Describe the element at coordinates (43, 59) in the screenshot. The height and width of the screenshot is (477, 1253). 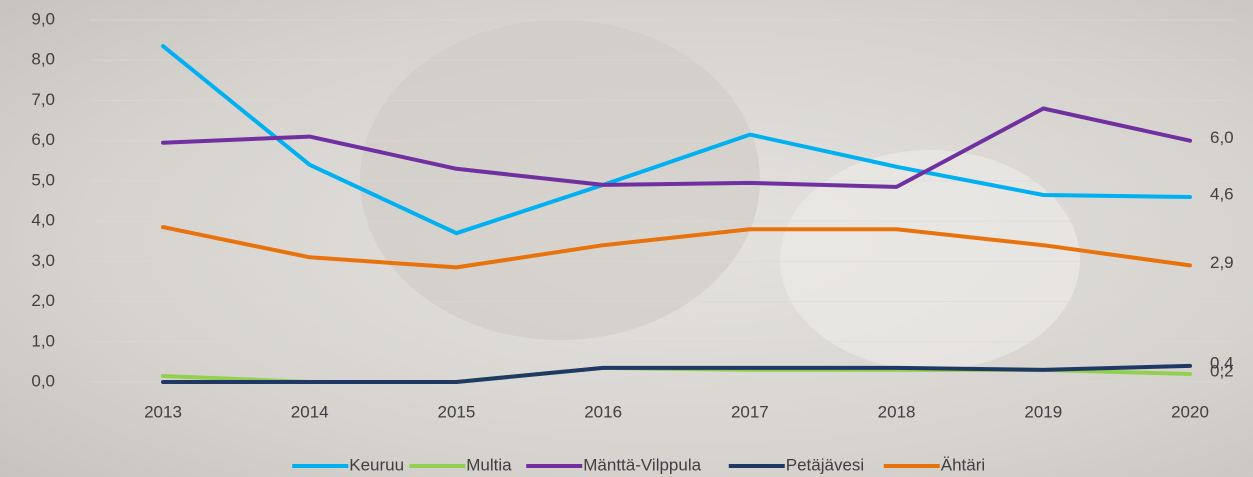
I see `y-tick-label: 8,0` at that location.